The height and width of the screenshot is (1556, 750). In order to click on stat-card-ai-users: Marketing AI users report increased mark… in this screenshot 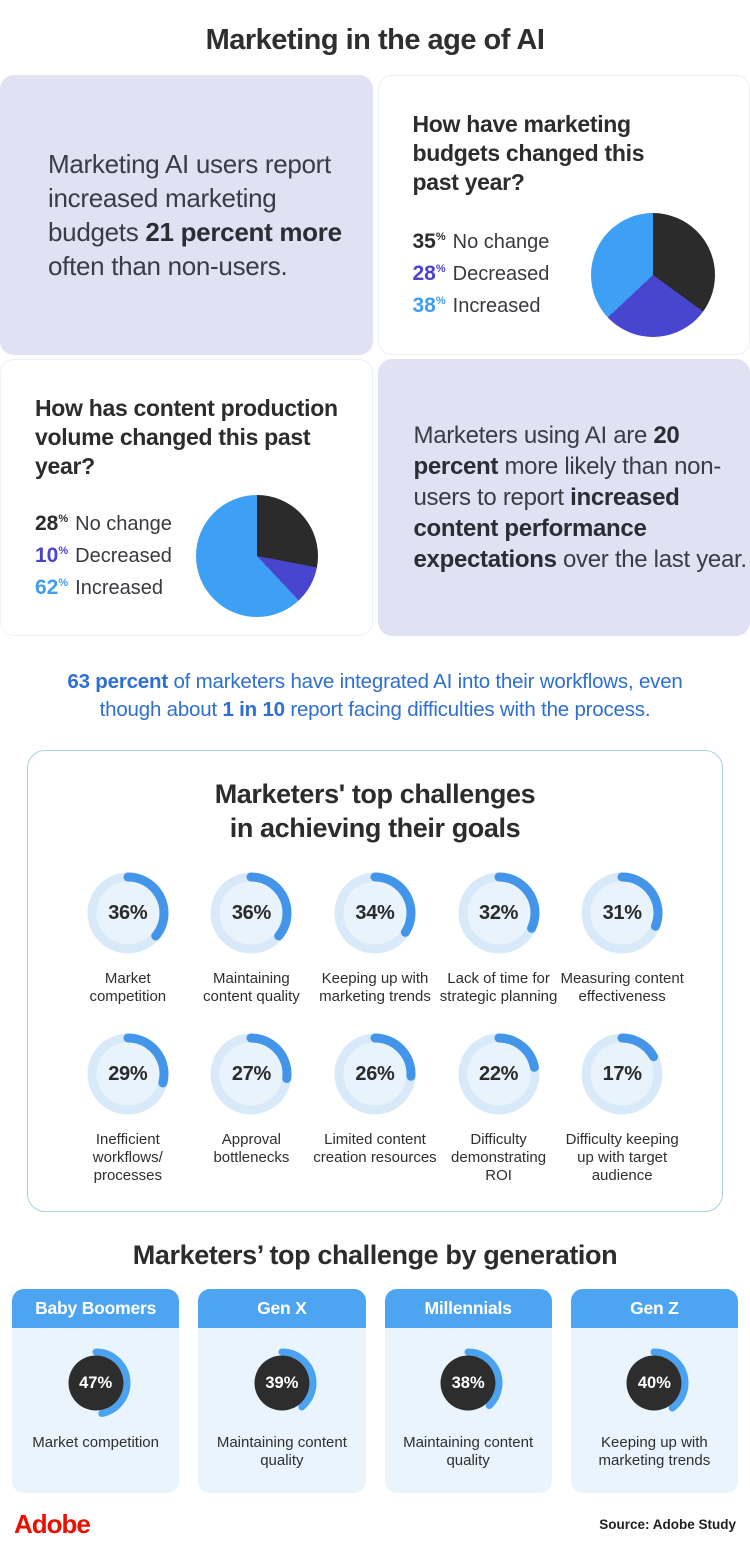, I will do `click(186, 215)`.